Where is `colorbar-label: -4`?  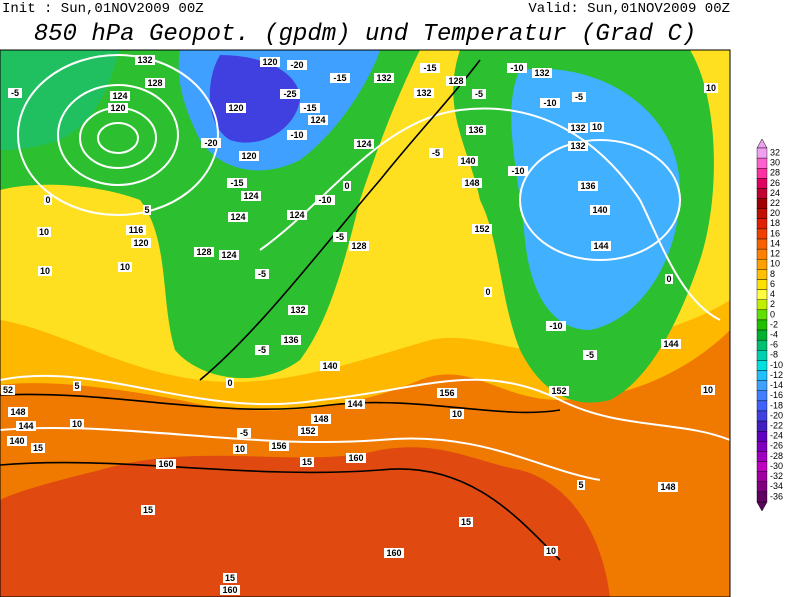
colorbar-label: -4 is located at coordinates (774, 334).